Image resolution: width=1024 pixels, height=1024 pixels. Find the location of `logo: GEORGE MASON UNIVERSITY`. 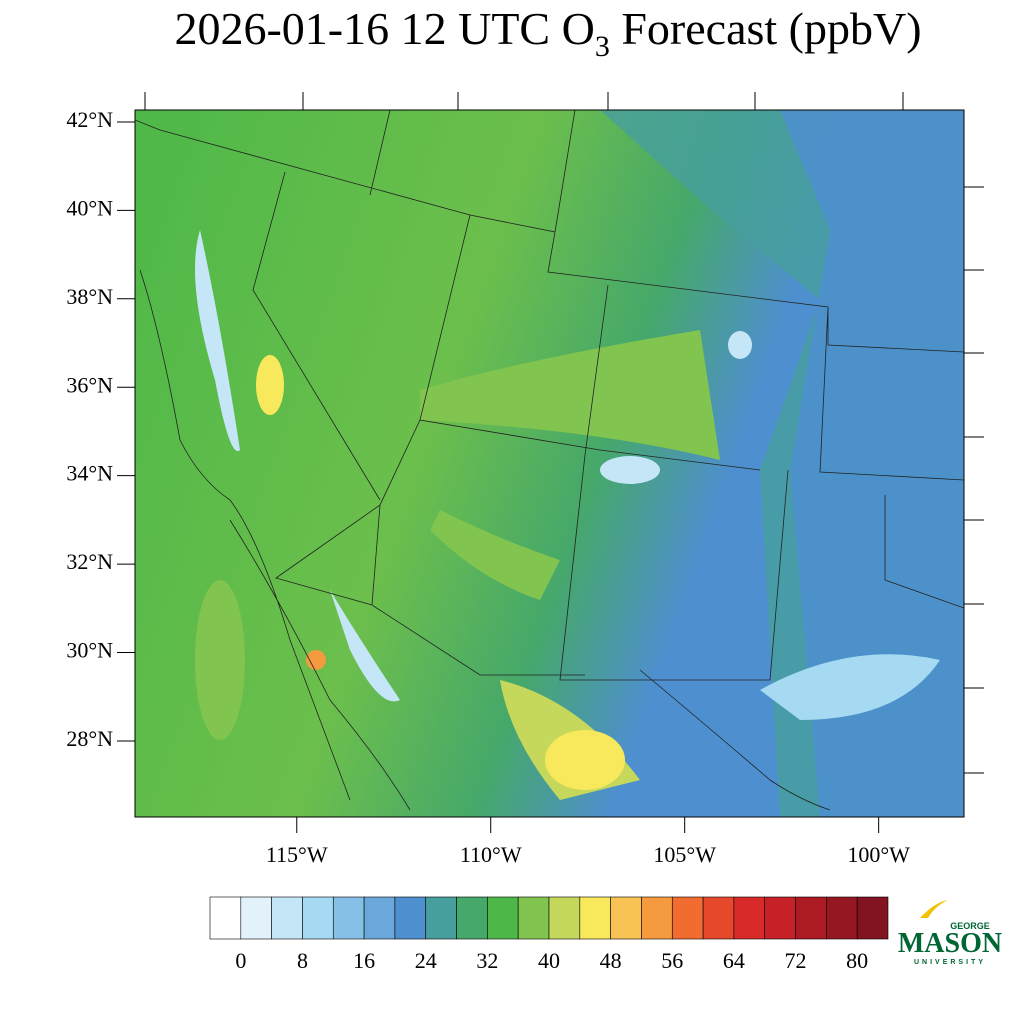

logo: GEORGE MASON UNIVERSITY is located at coordinates (950, 933).